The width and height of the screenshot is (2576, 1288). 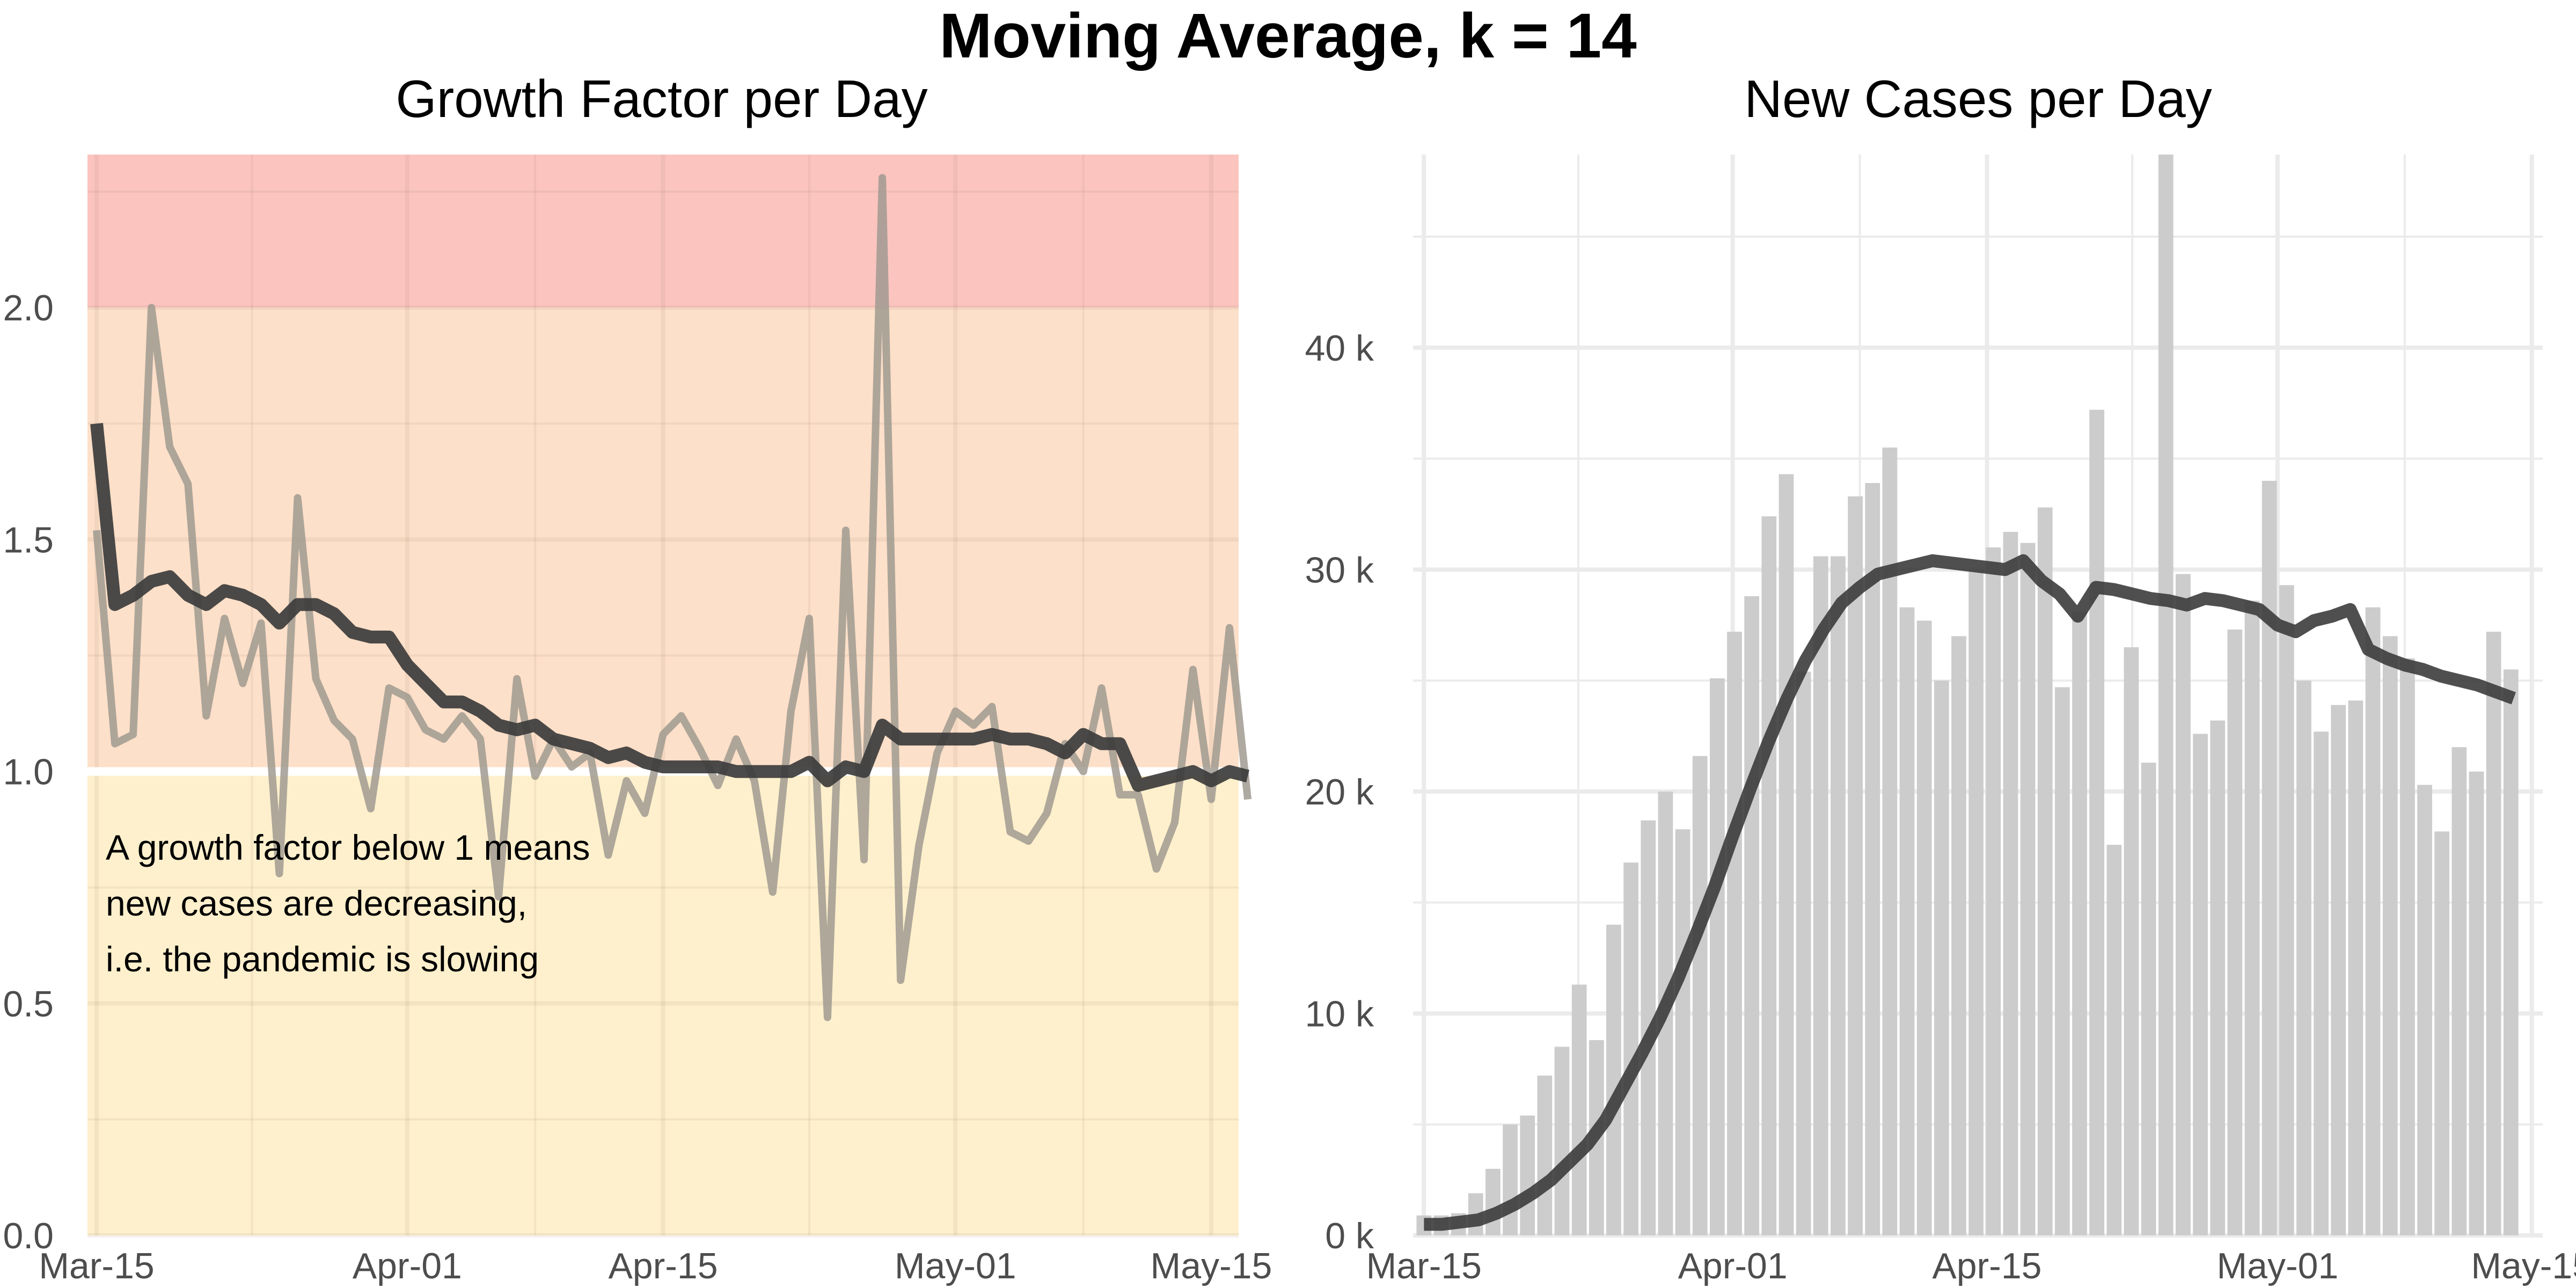 I want to click on growth-factor-x-ticks: Mar-15 Apr-01 Apr-15 May-01 May-15, so click(x=655, y=1266).